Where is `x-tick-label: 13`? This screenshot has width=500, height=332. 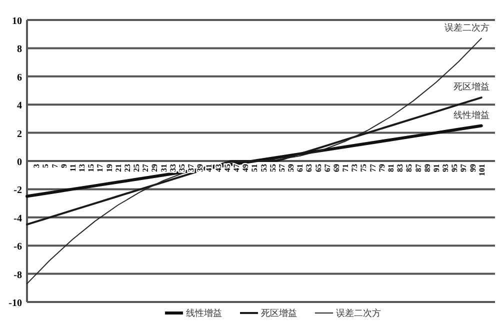 x-tick-label: 13 is located at coordinates (82, 168).